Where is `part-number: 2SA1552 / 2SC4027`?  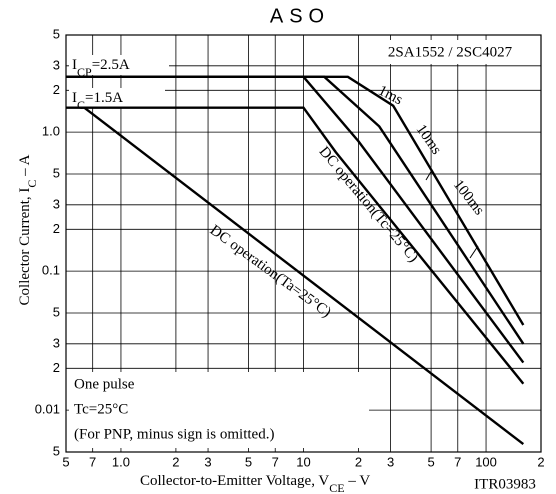
part-number: 2SA1552 / 2SC4027 is located at coordinates (450, 52).